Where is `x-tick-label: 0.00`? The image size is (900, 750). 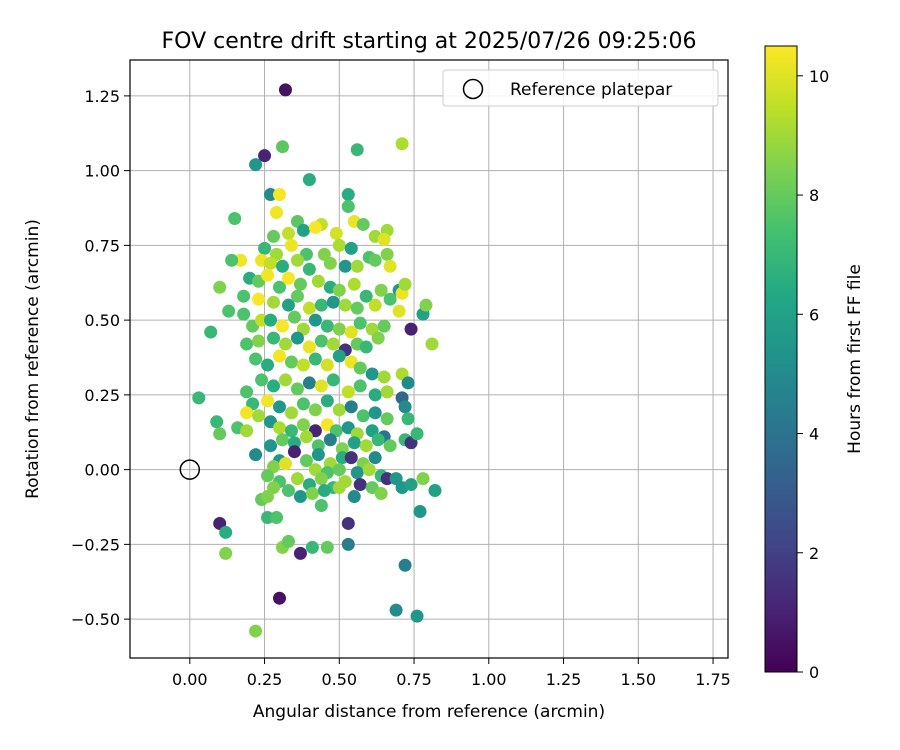
x-tick-label: 0.00 is located at coordinates (190, 679).